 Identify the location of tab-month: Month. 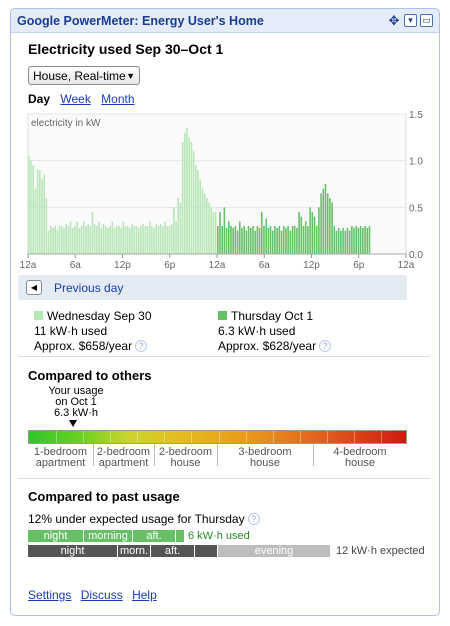
(118, 99).